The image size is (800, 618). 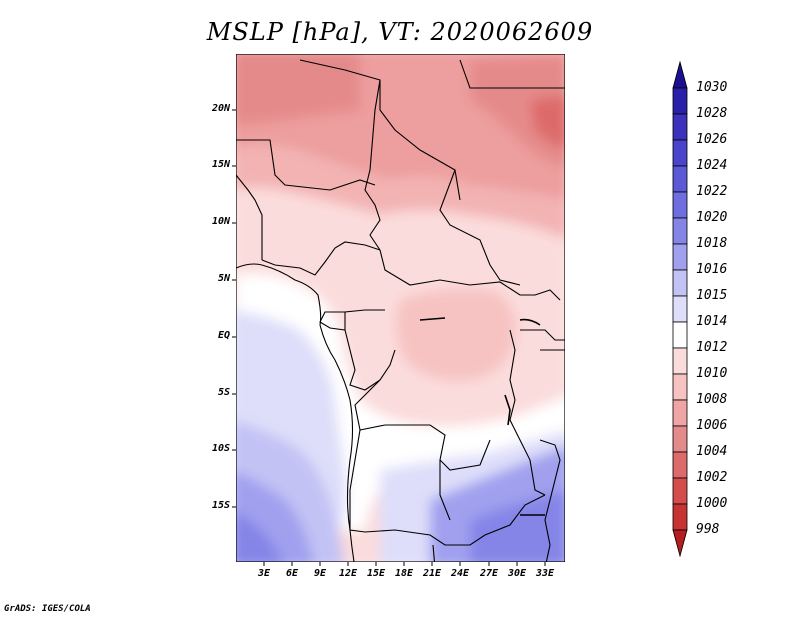 I want to click on lat-label: 15S, so click(x=220, y=505).